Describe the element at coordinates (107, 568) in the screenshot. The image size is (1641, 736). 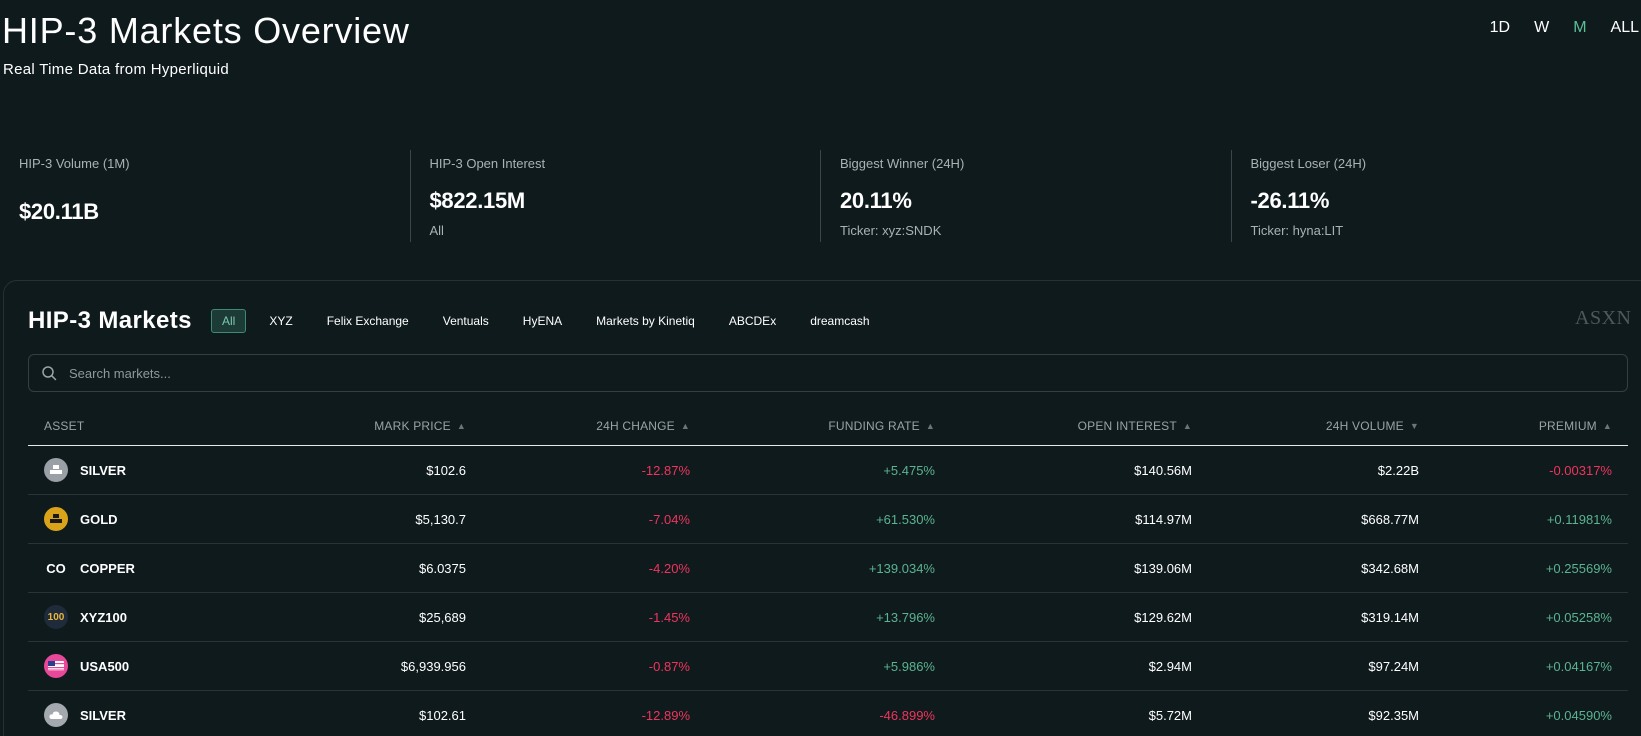
I see `asset-name: COPPER` at that location.